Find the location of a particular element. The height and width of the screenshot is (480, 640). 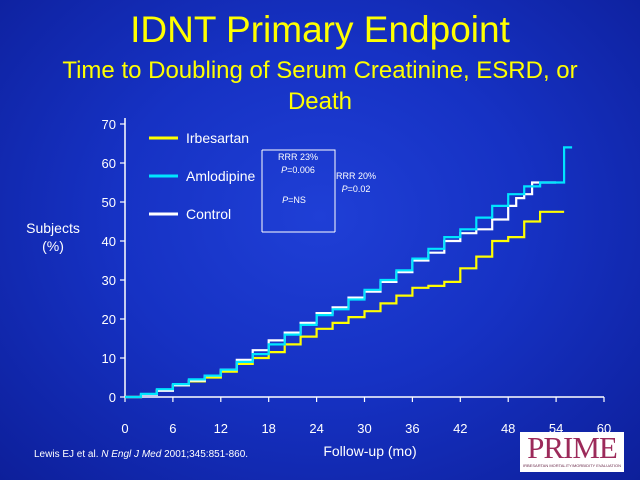

y-tick-label: 10 is located at coordinates (109, 358).